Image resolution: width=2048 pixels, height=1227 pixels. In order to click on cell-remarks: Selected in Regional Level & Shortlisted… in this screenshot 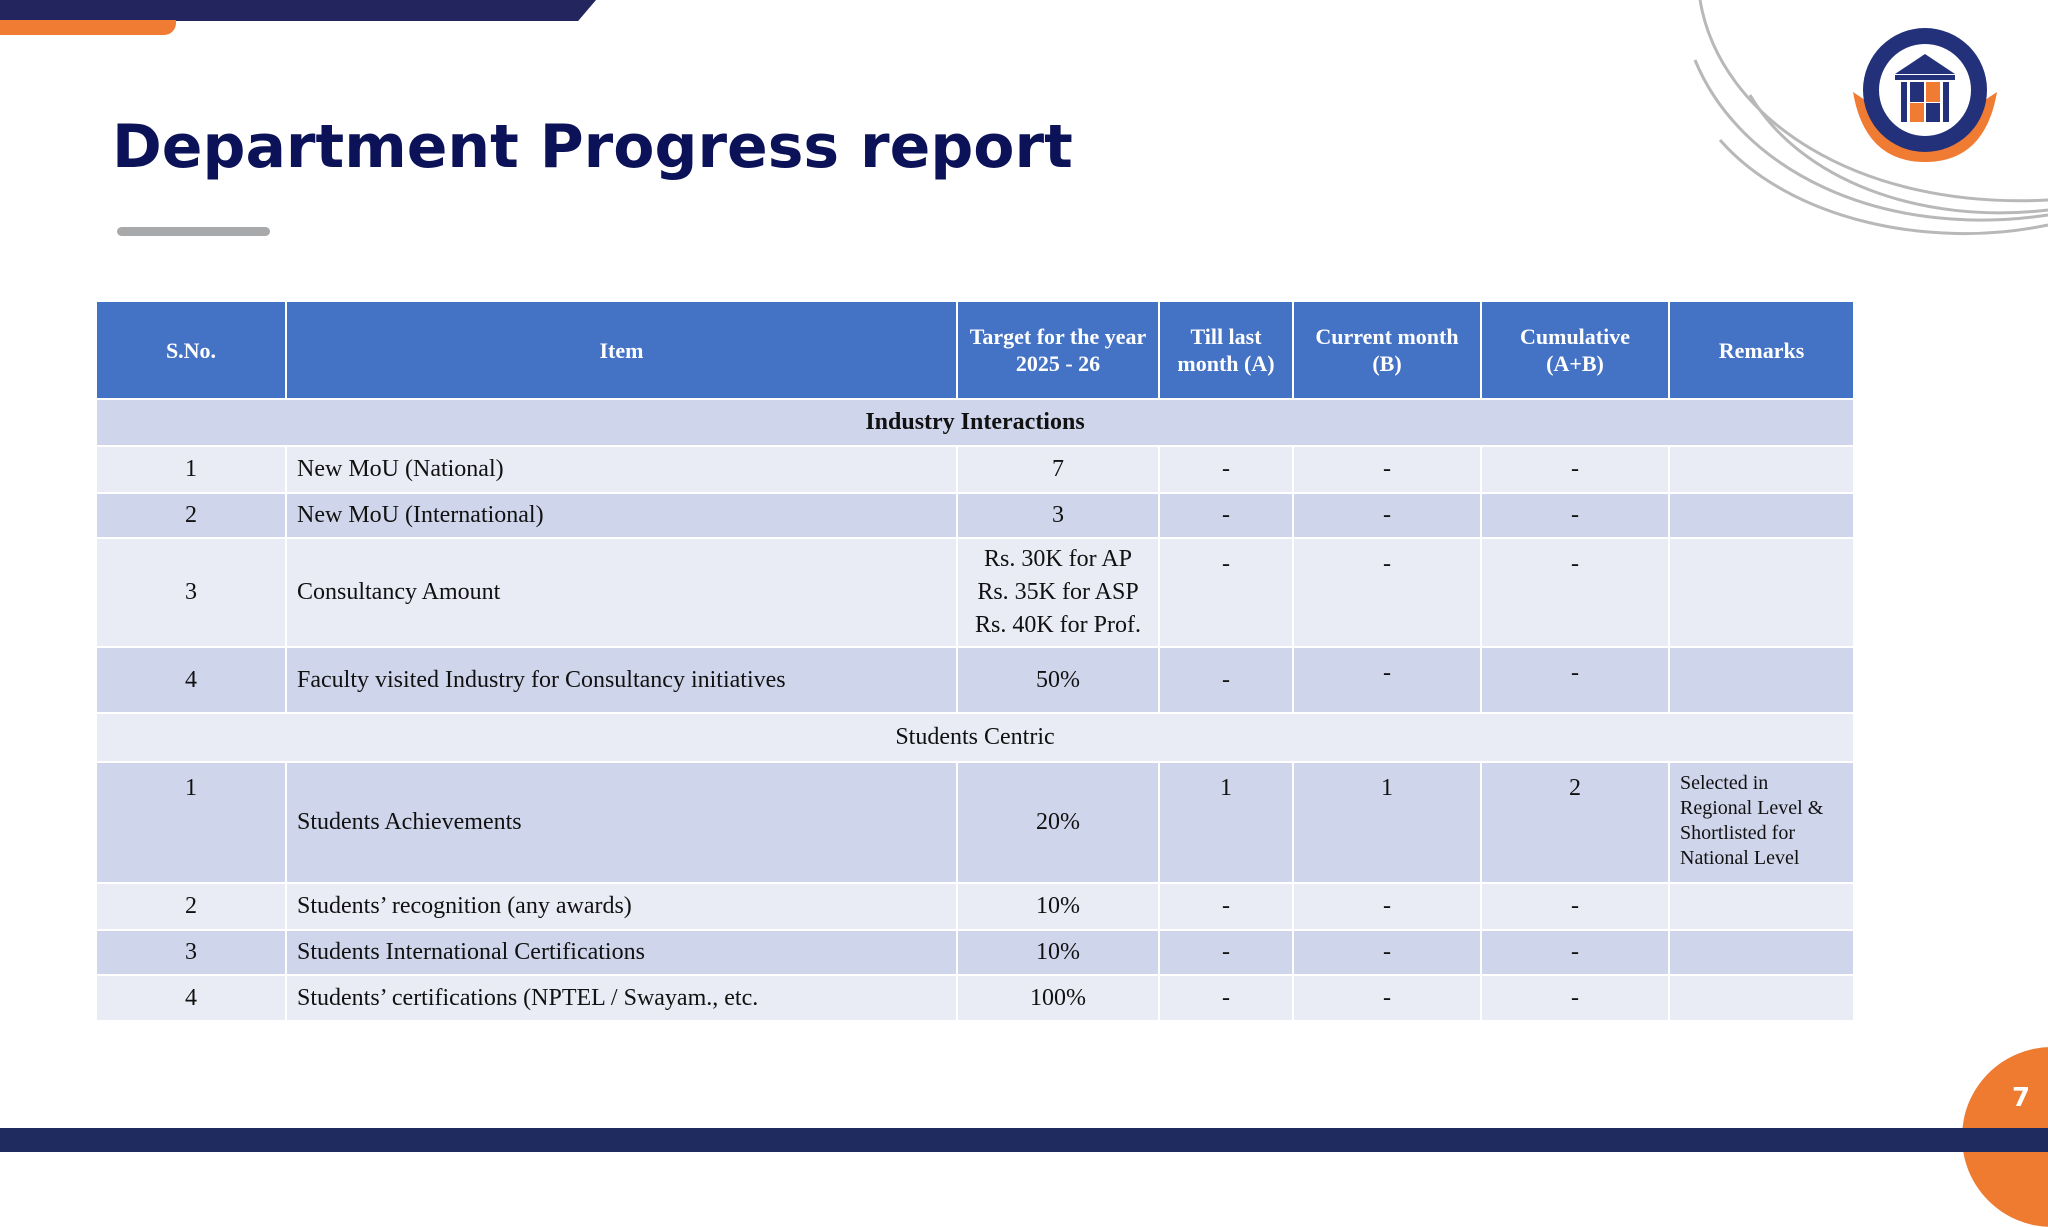, I will do `click(1761, 822)`.